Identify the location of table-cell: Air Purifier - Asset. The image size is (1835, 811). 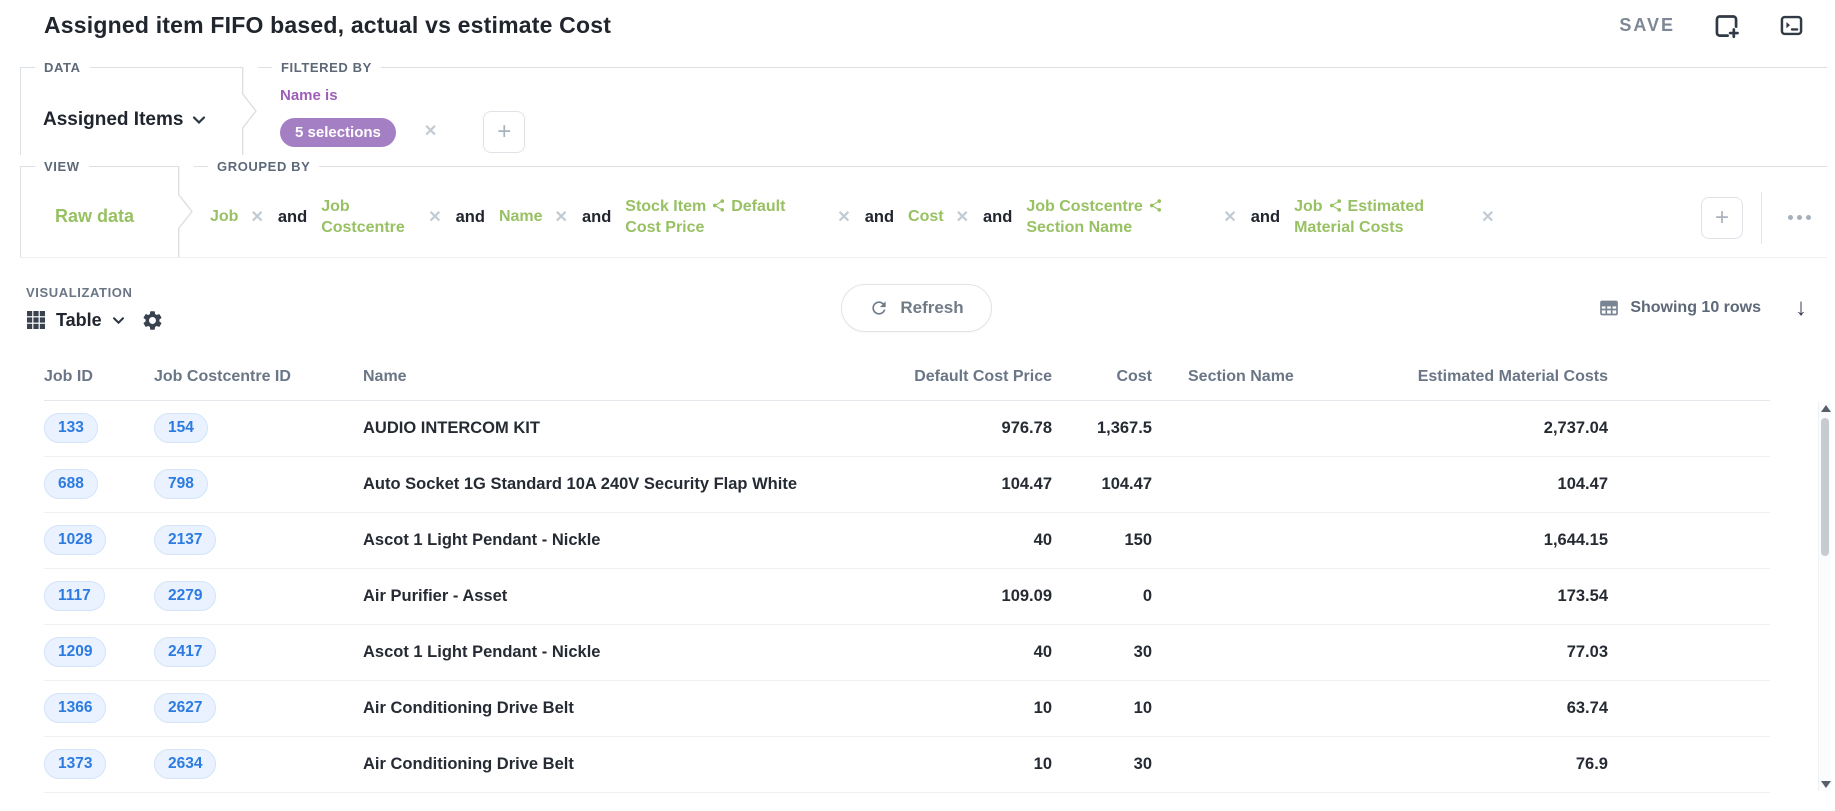
(630, 596).